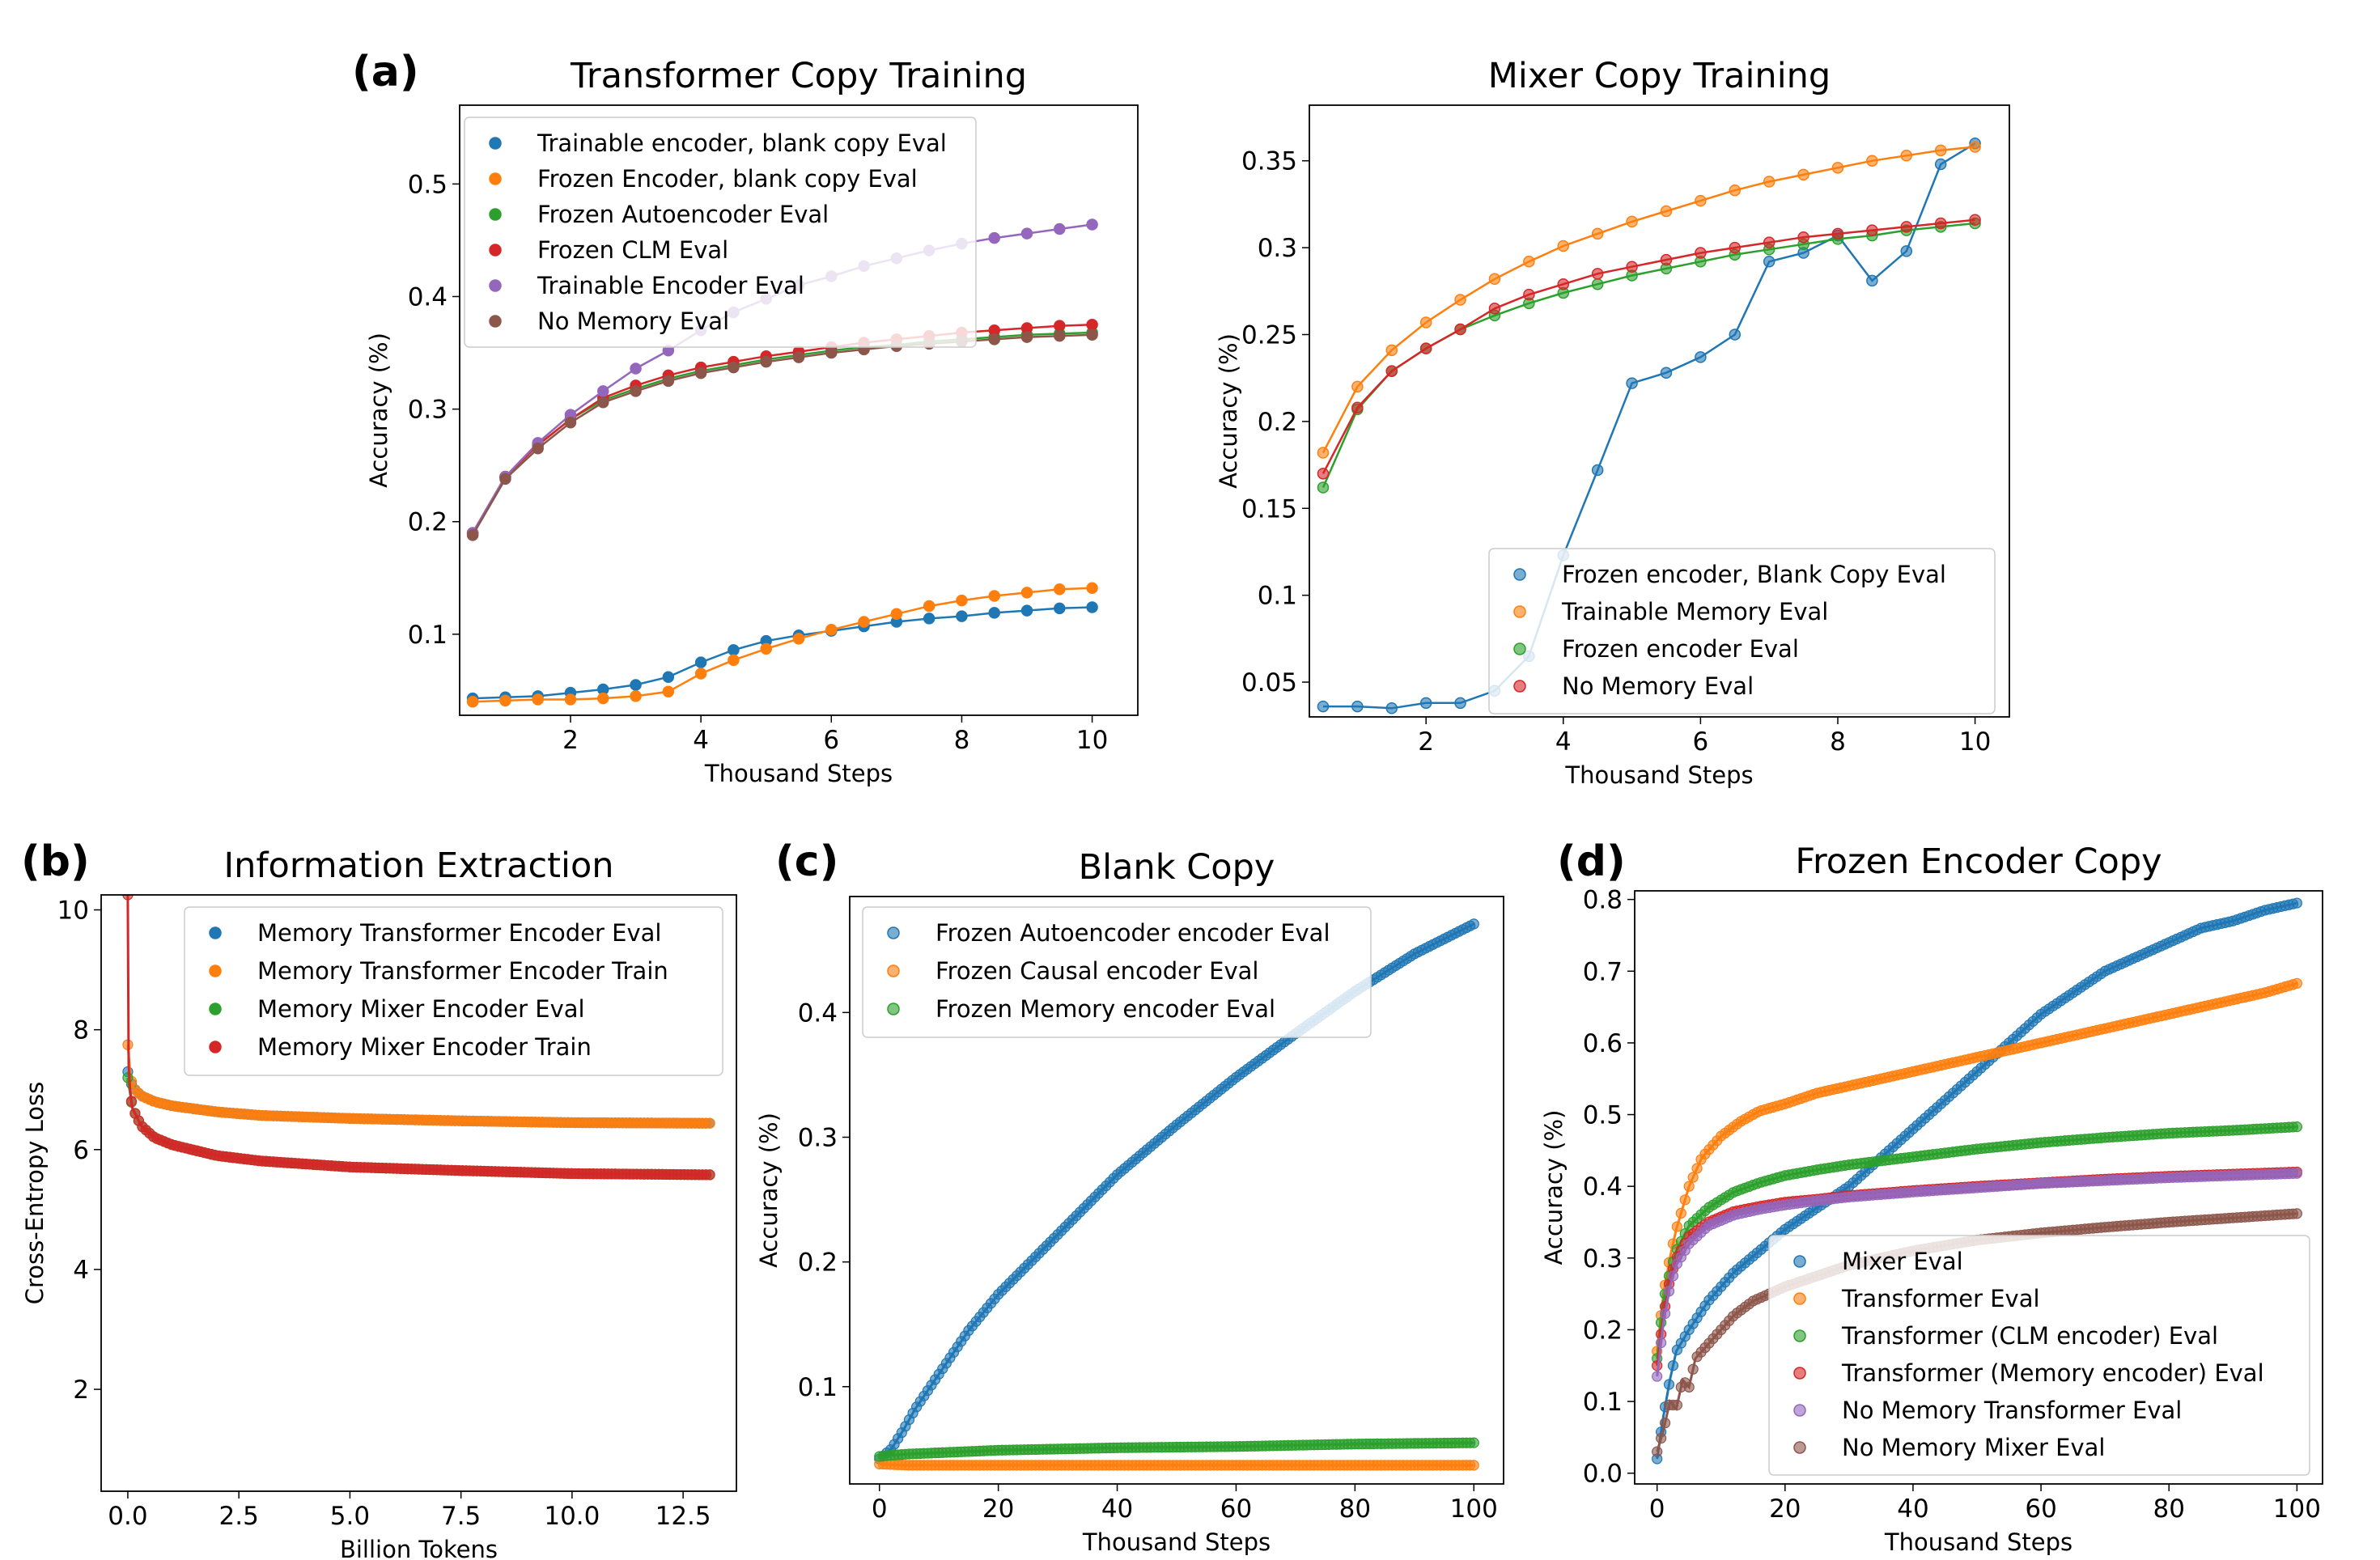  What do you see at coordinates (1355, 1509) in the screenshot?
I see `x-tick-label: 80` at bounding box center [1355, 1509].